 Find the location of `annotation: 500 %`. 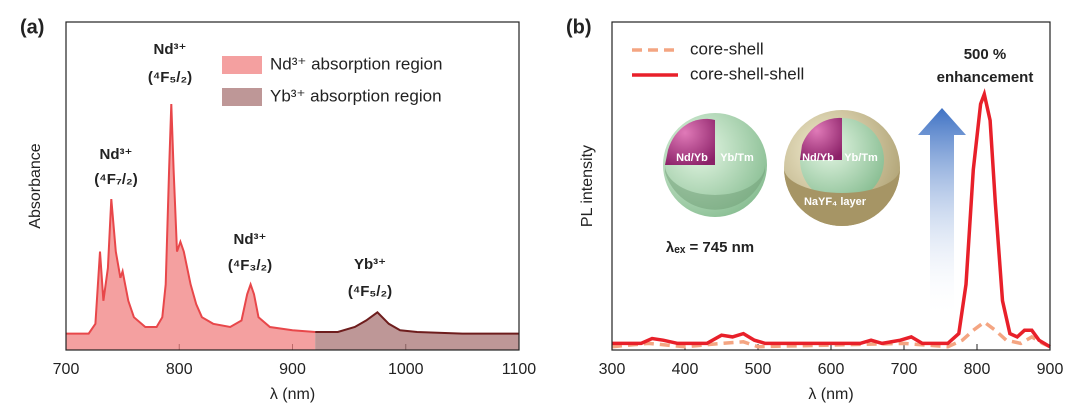

annotation: 500 % is located at coordinates (985, 54).